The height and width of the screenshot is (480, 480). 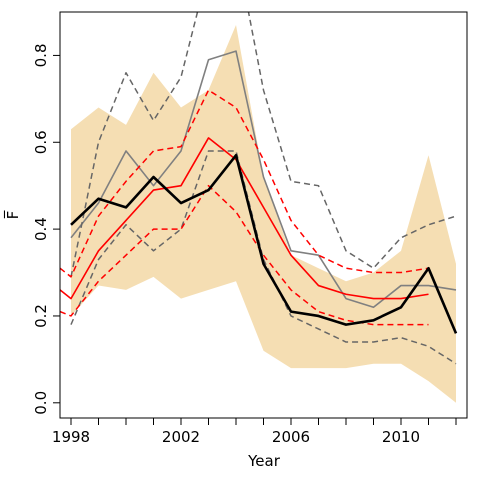 I want to click on y-tick-label-0: 0.0, so click(x=41, y=403).